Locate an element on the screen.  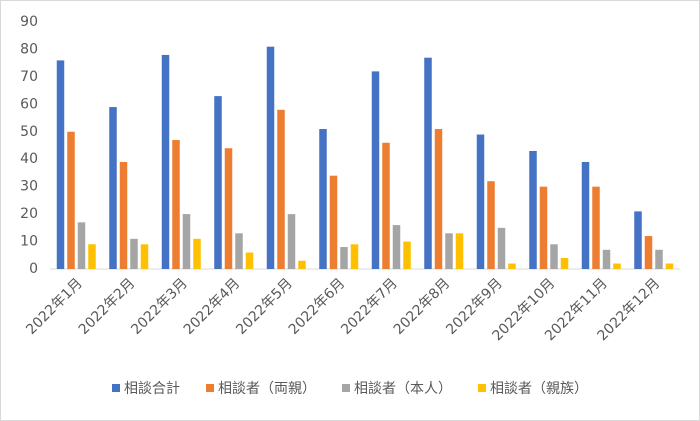
y-tick-label: 20 is located at coordinates (29, 214).